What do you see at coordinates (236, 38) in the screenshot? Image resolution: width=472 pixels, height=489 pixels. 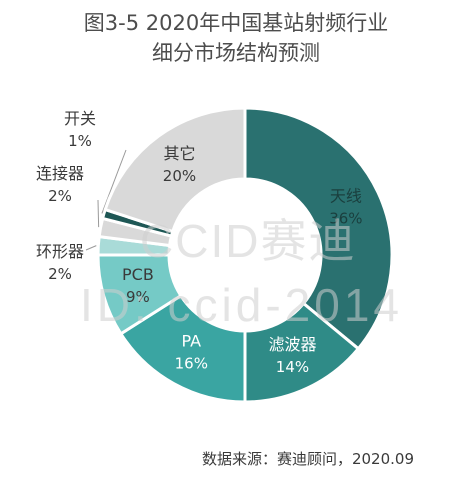 I see `chart-title: 图3-5 2020年中国基站射频行业 细分市场结构预测` at bounding box center [236, 38].